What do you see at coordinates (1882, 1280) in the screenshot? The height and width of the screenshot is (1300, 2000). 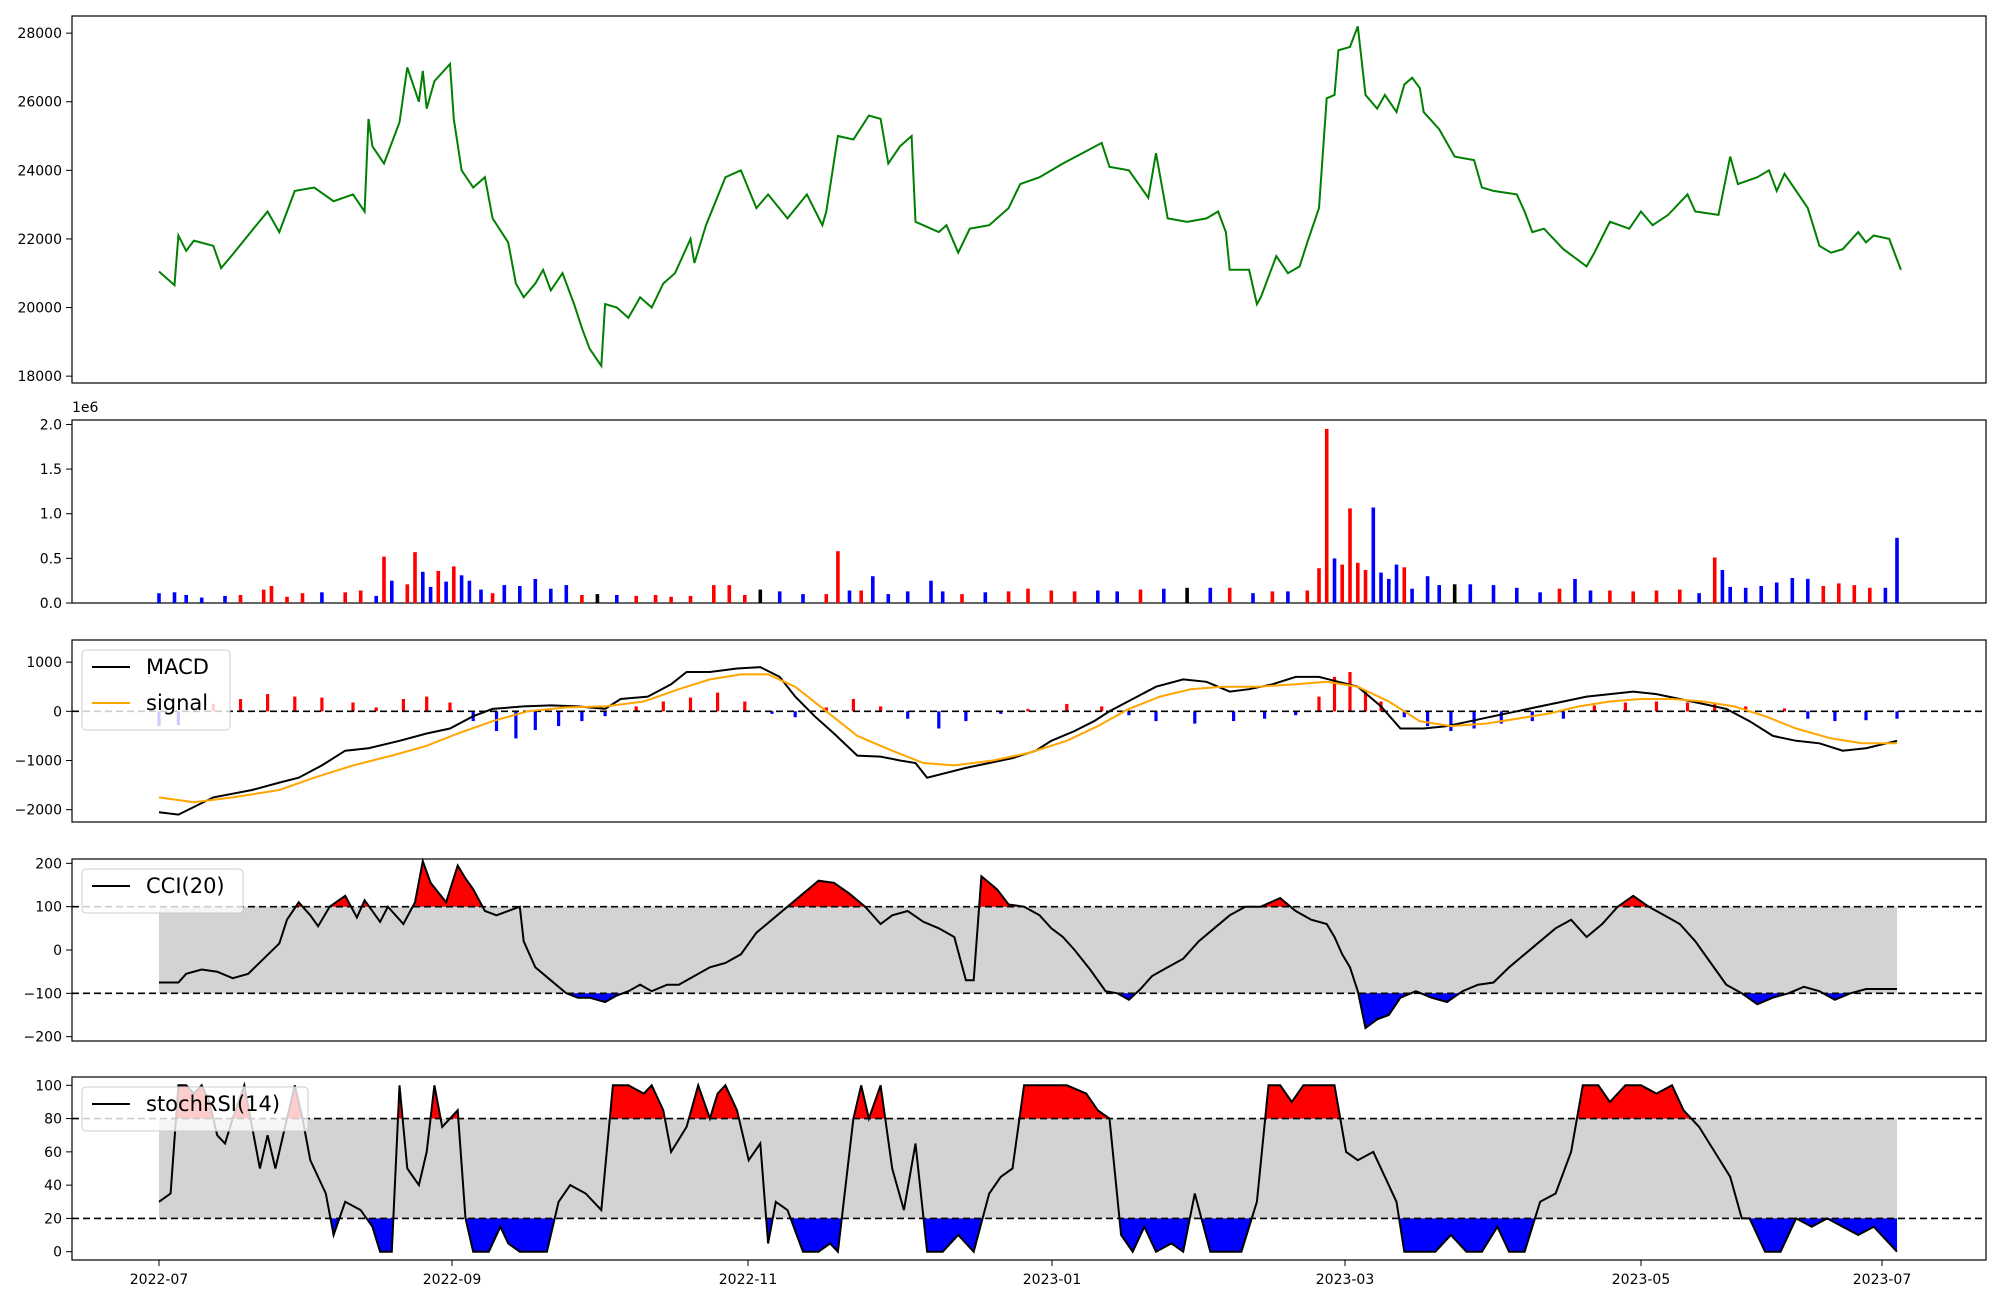 I see `x-tick-label: 2023-07` at bounding box center [1882, 1280].